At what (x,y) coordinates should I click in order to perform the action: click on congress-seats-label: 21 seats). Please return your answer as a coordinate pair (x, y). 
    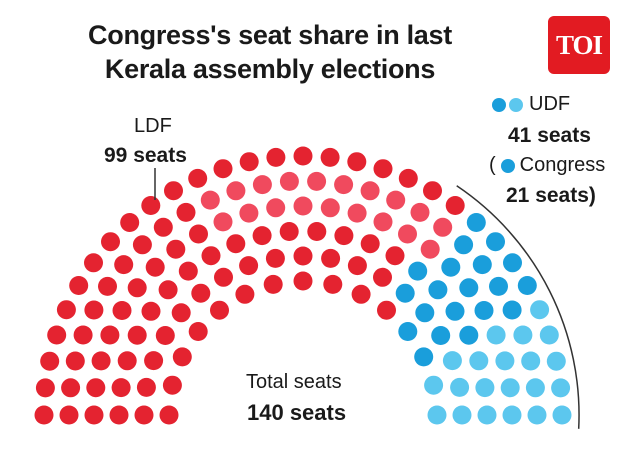
    Looking at the image, I should click on (551, 195).